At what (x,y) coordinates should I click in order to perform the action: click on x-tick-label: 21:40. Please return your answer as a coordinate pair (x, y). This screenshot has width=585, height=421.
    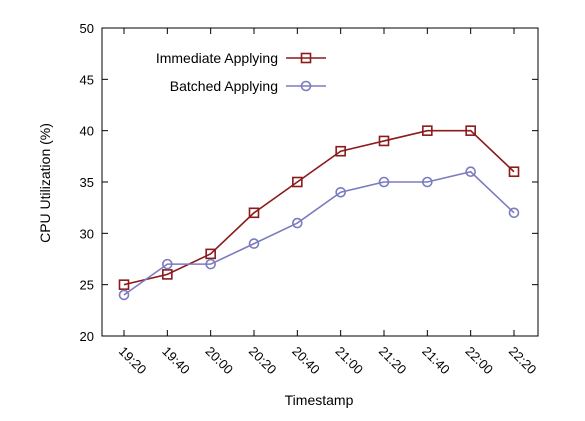
    Looking at the image, I should click on (436, 361).